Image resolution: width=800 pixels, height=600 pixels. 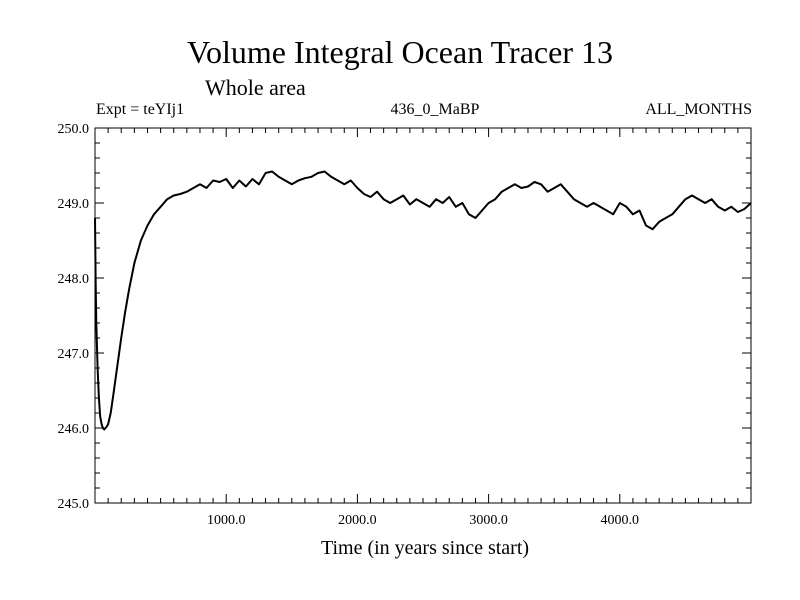 What do you see at coordinates (255, 87) in the screenshot?
I see `chart-subtitle: Whole area` at bounding box center [255, 87].